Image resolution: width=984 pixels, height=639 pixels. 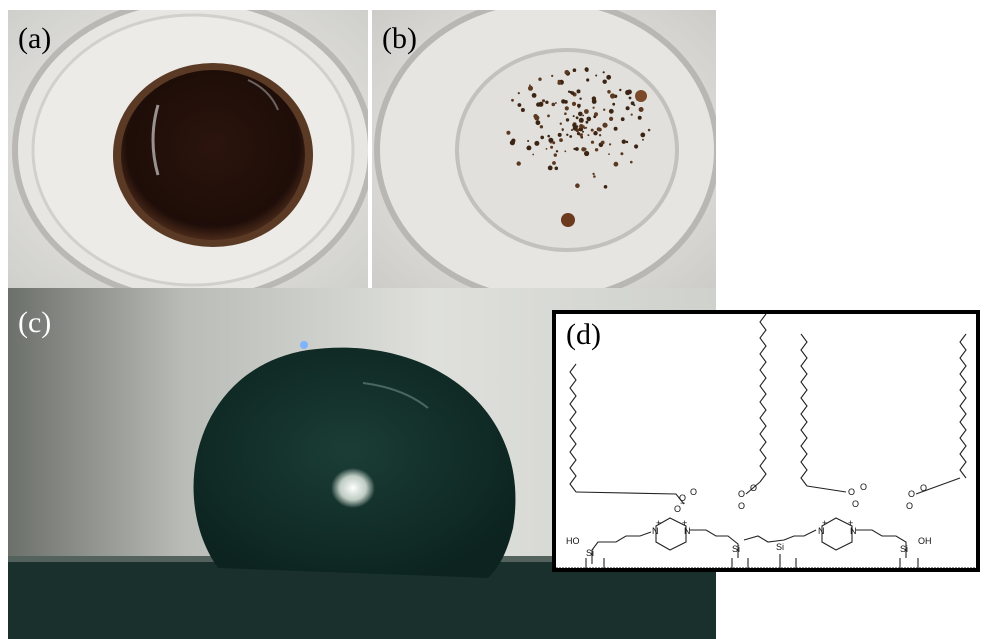 I want to click on charge-plus-1: +, so click(x=658, y=523).